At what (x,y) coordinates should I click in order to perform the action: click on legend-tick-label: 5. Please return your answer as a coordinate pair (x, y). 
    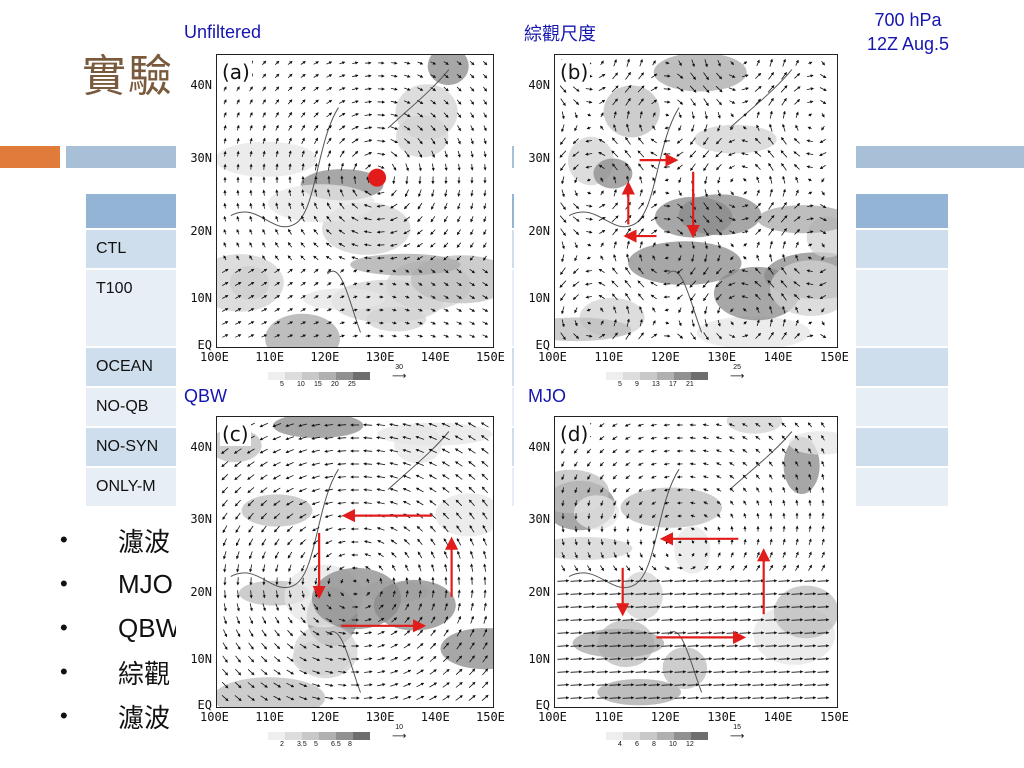
    Looking at the image, I should click on (316, 744).